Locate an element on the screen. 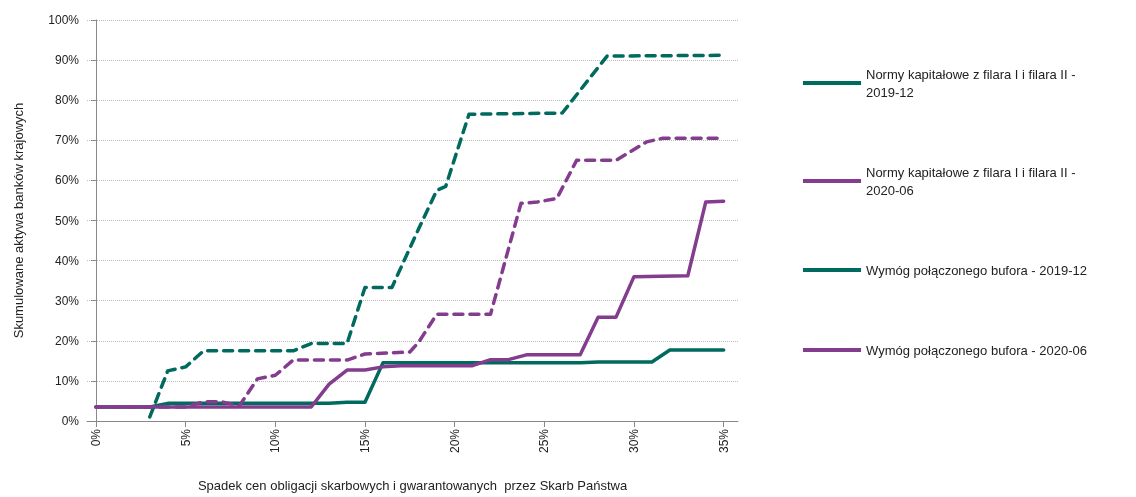 This screenshot has height=497, width=1136. y-tick-label: 40% is located at coordinates (67, 260).